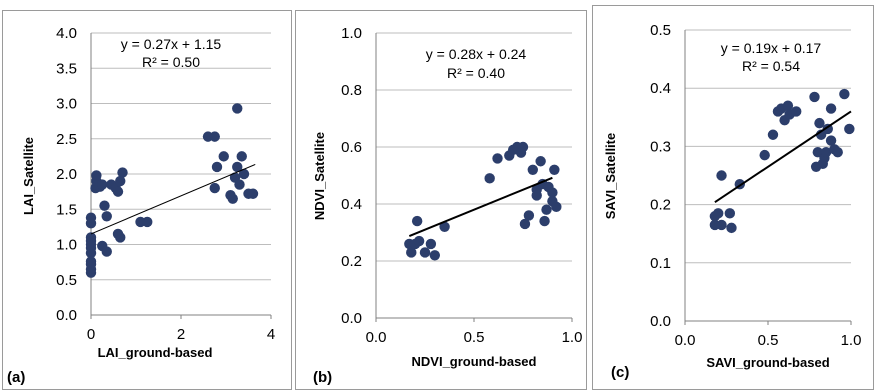 The height and width of the screenshot is (391, 874). I want to click on x-tick-label: 0, so click(91, 334).